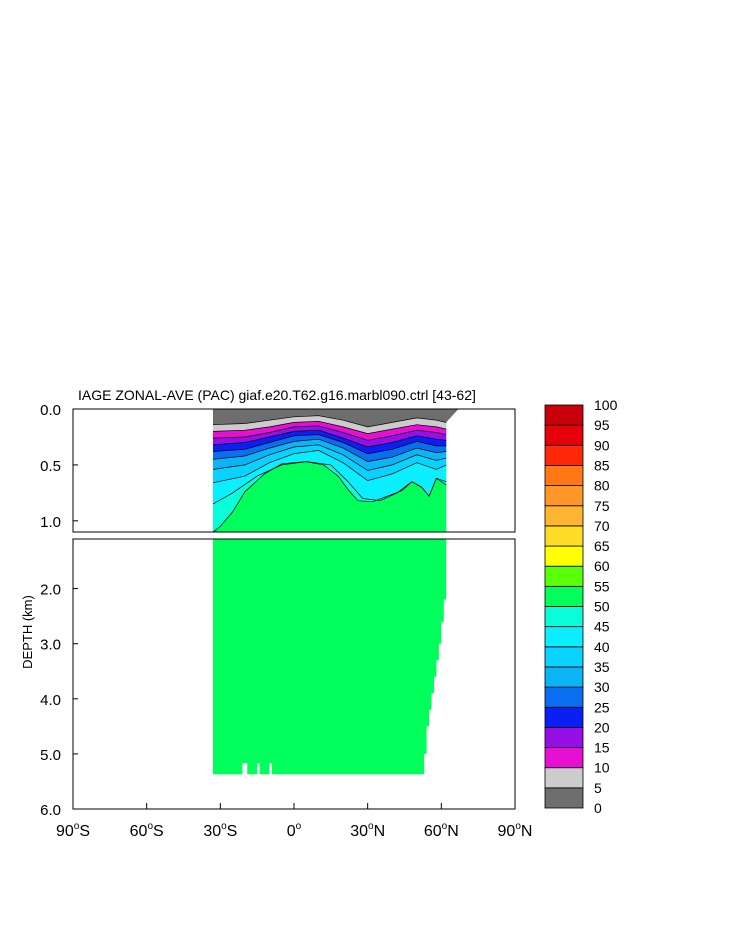 This screenshot has height=945, width=733. What do you see at coordinates (50, 466) in the screenshot?
I see `upper-y-tick-label: 0.5` at bounding box center [50, 466].